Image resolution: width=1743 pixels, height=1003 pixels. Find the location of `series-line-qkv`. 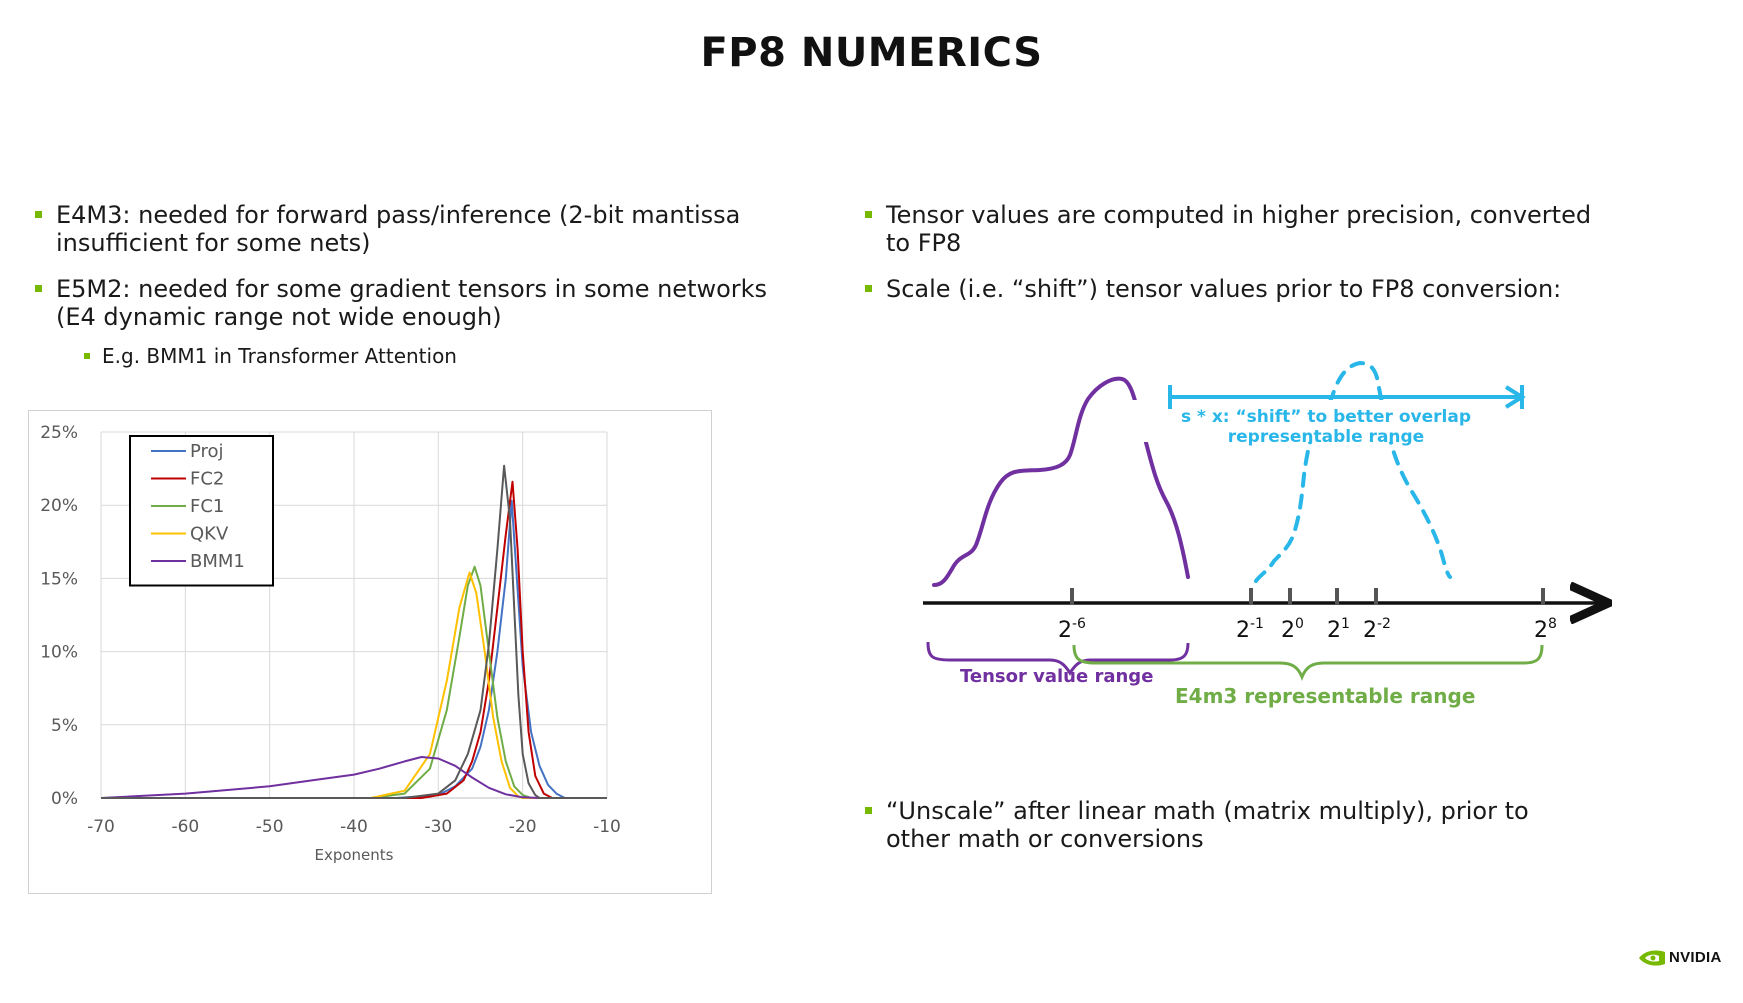

series-line-qkv is located at coordinates (354, 685).